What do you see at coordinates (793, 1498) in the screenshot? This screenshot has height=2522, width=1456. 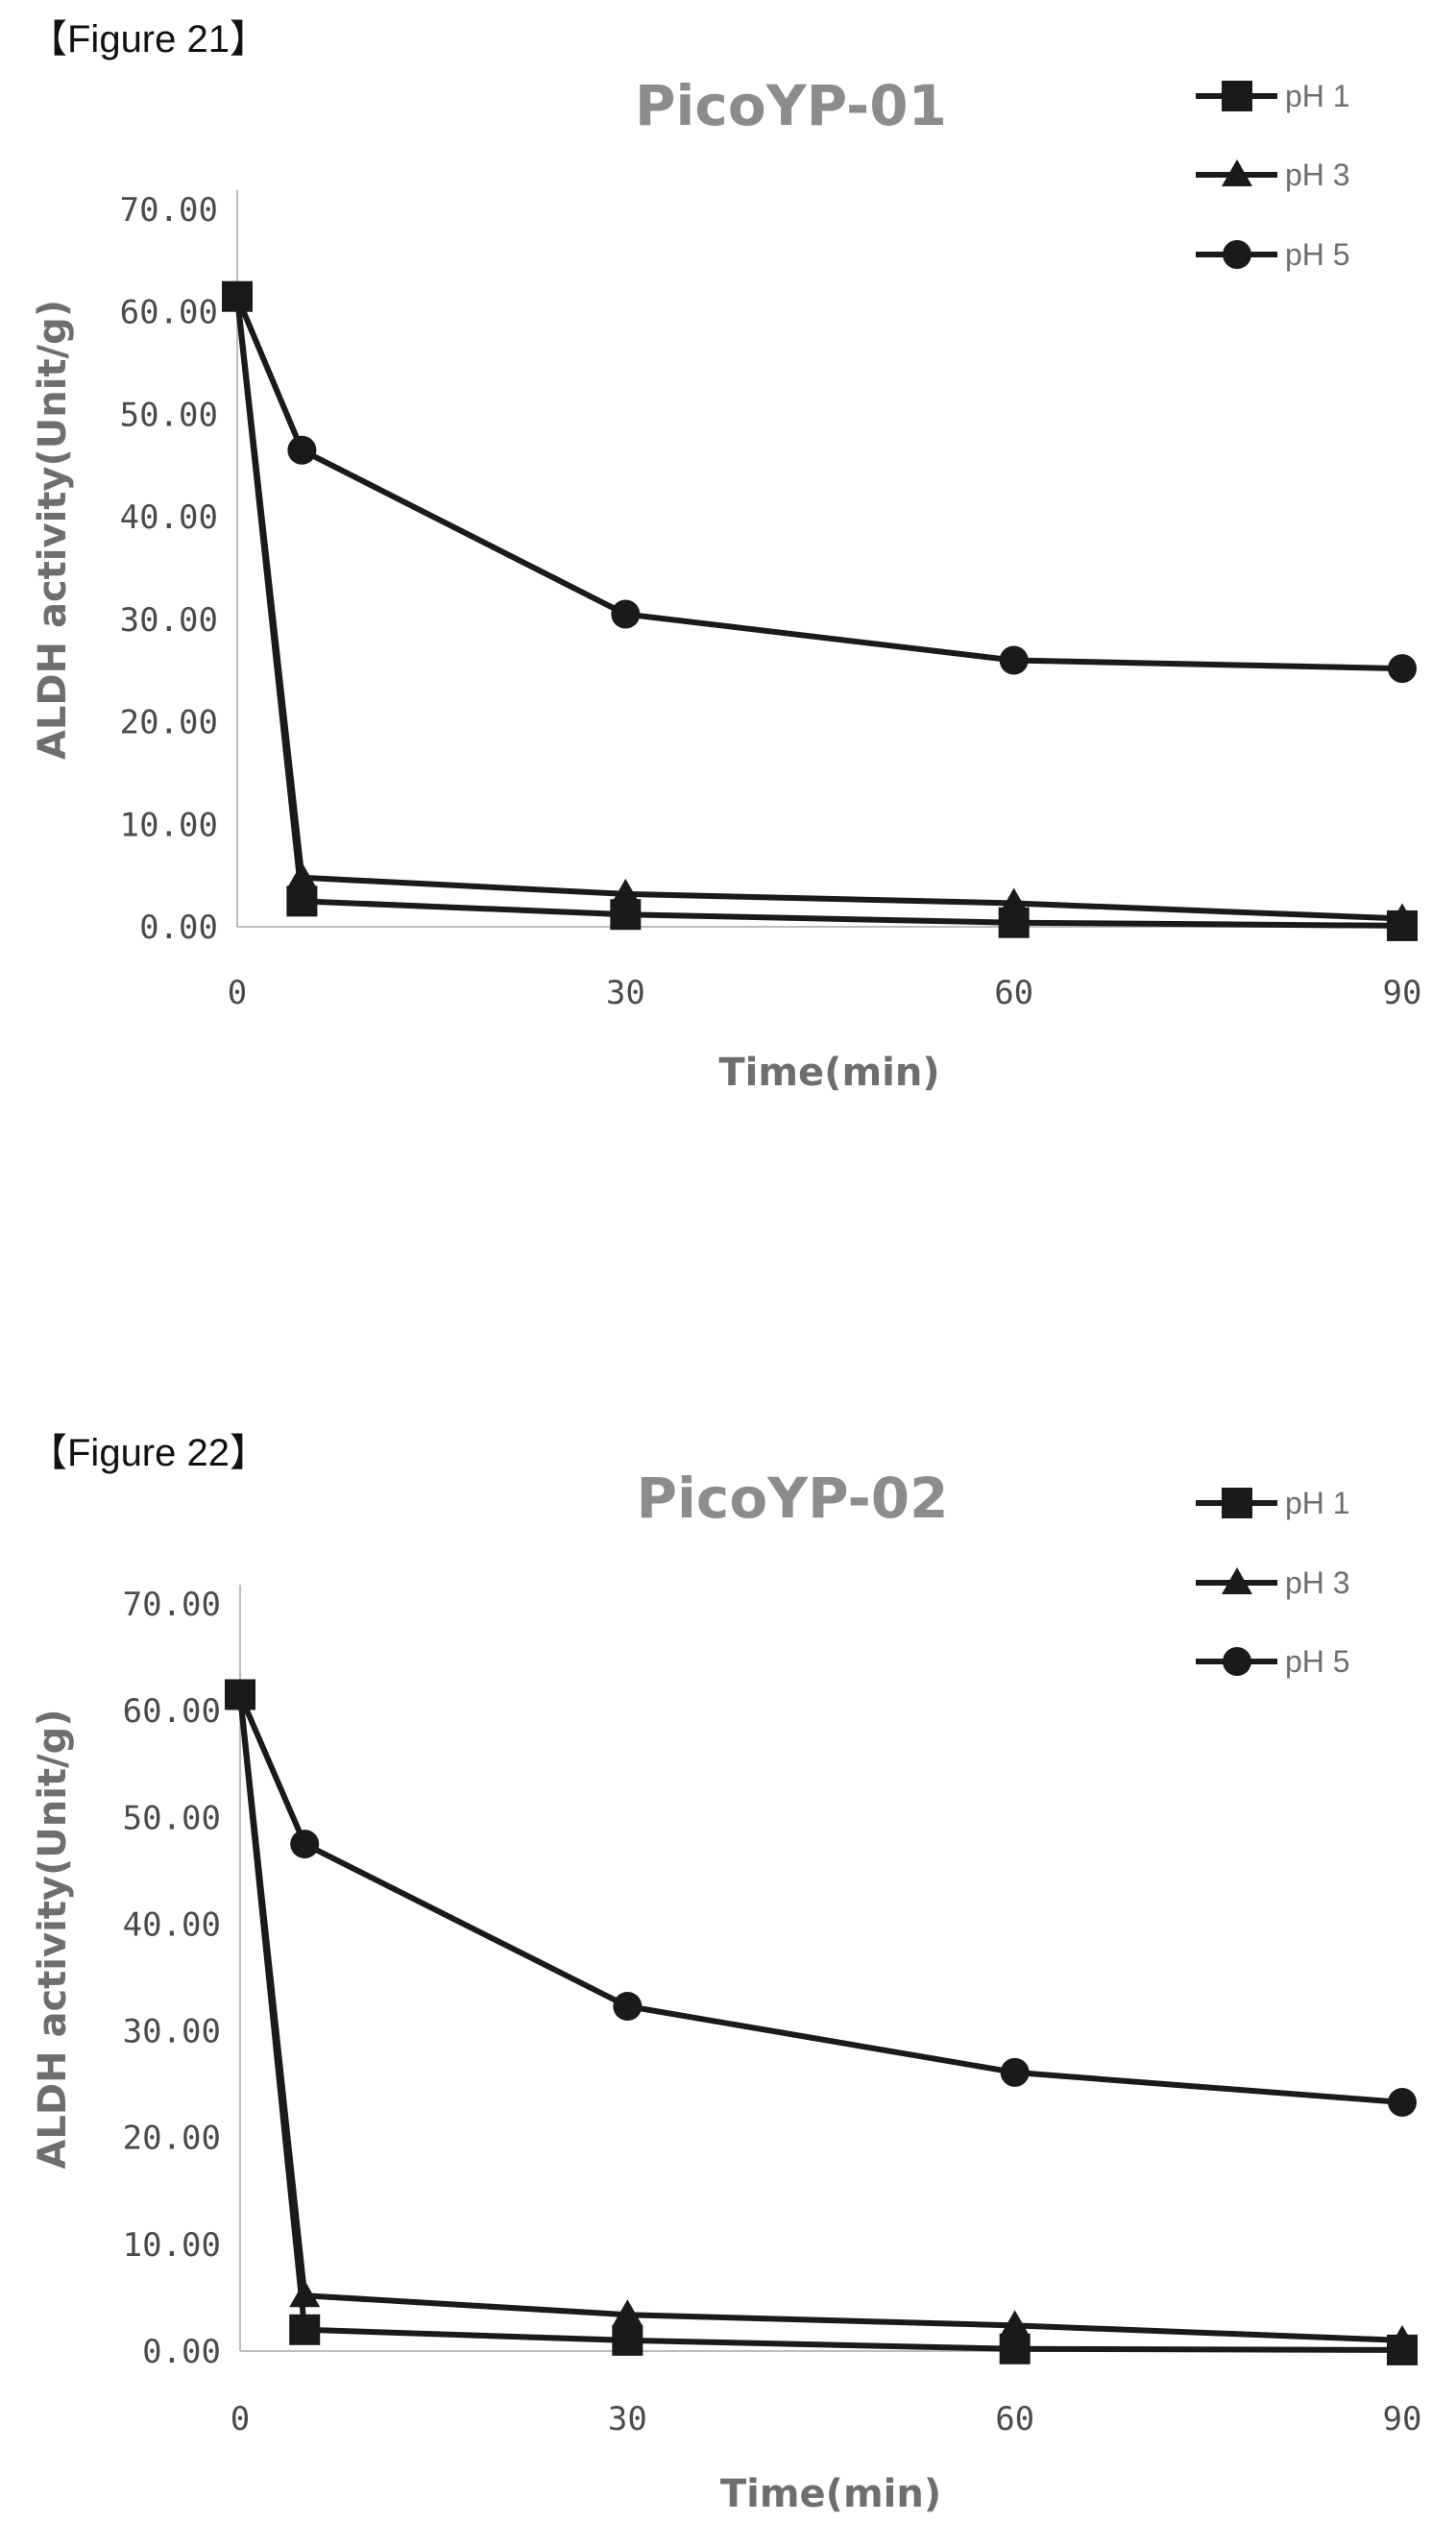 I see `chart-title: PicoYP-02` at bounding box center [793, 1498].